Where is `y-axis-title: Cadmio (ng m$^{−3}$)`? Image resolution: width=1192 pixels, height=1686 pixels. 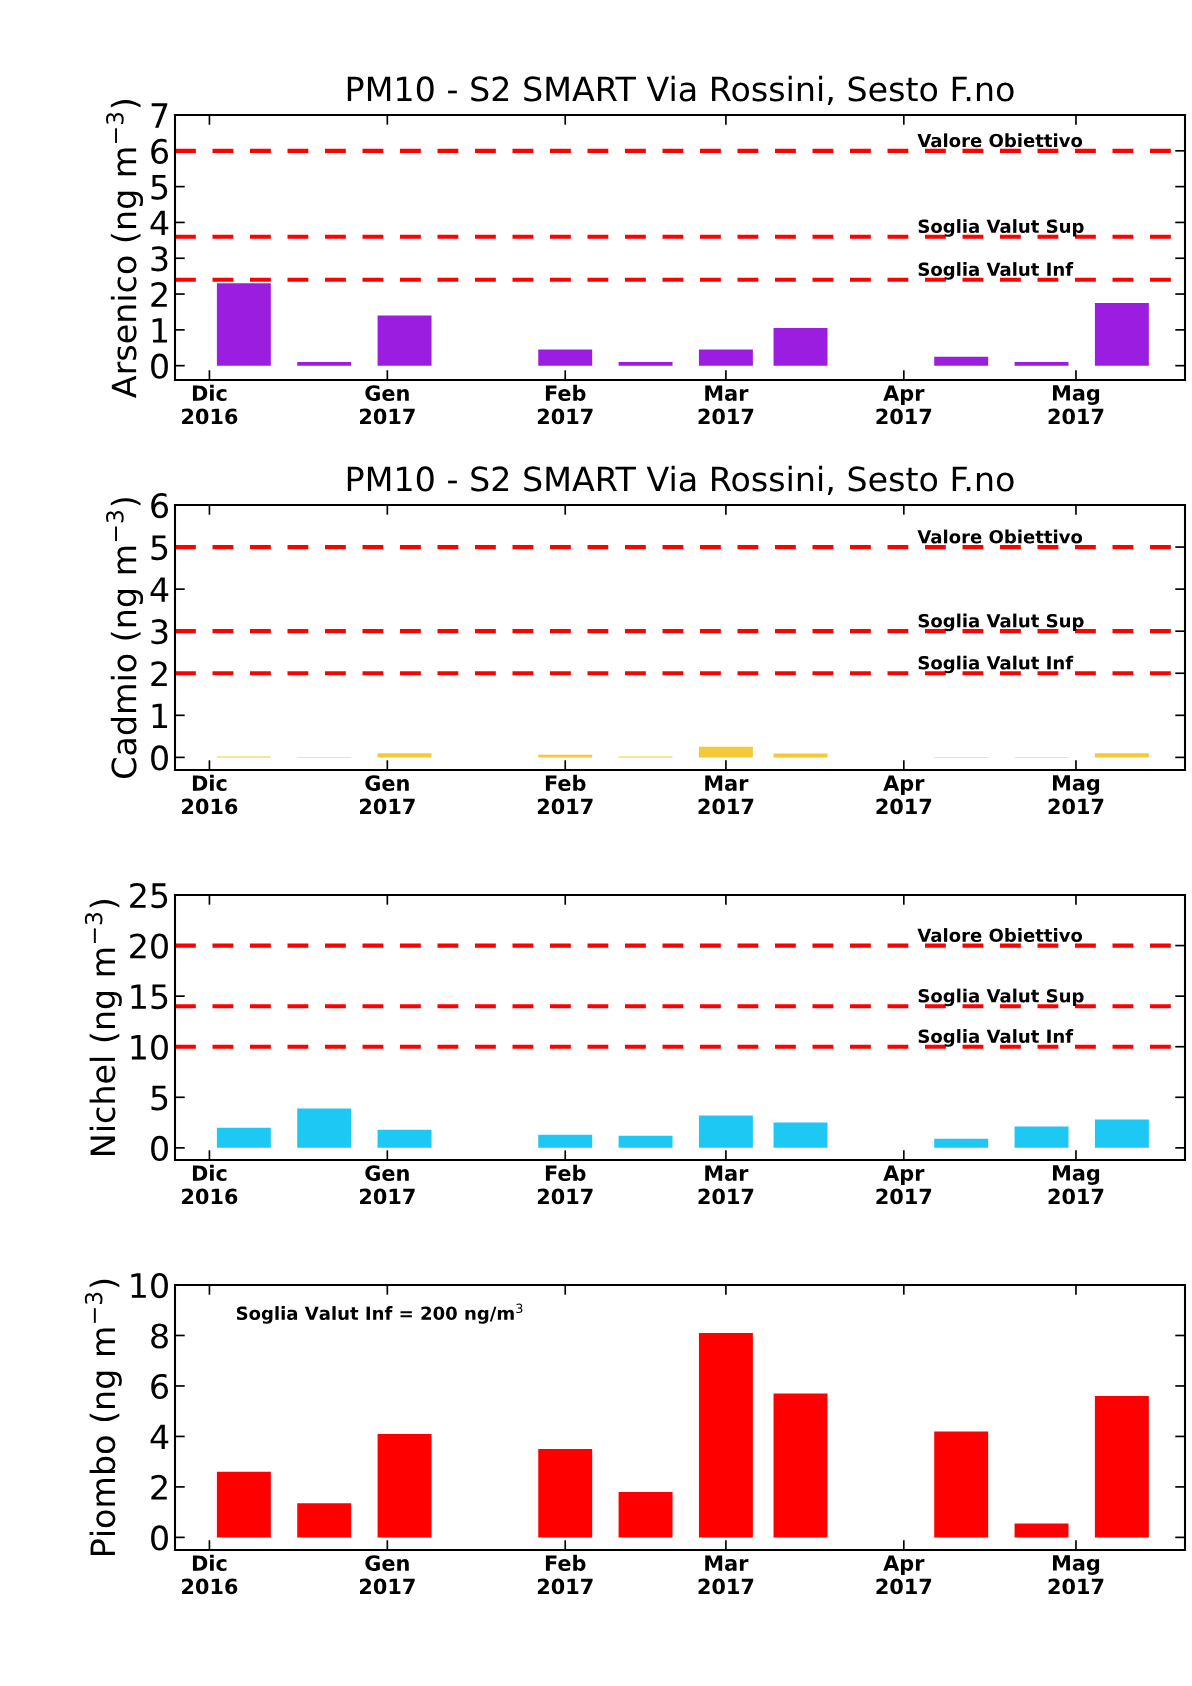 y-axis-title: Cadmio (ng m$^{−3}$) is located at coordinates (125, 638).